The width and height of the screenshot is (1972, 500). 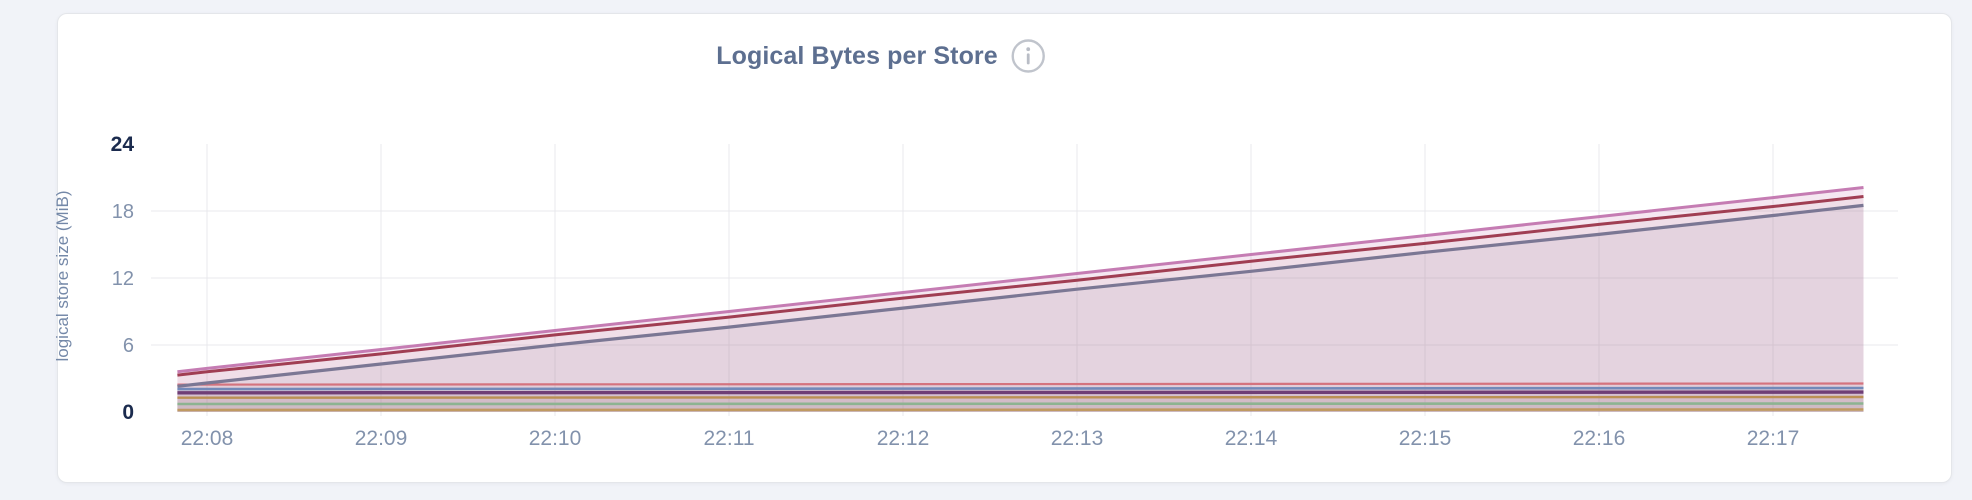 What do you see at coordinates (381, 438) in the screenshot?
I see `x-tick-label: 22:09` at bounding box center [381, 438].